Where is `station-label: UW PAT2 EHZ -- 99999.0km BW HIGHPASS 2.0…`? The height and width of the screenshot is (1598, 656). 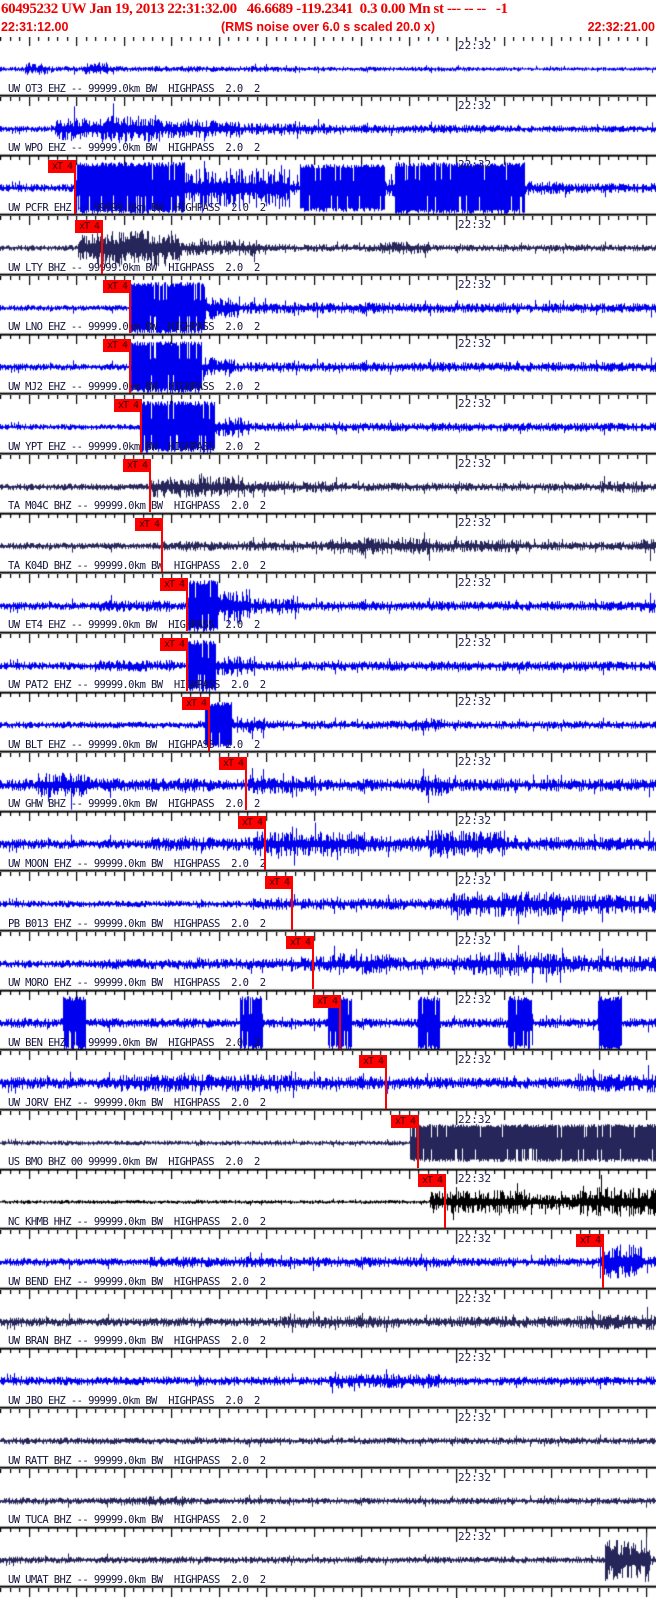
station-label: UW PAT2 EHZ -- 99999.0km BW HIGHPASS 2.0… is located at coordinates (137, 685).